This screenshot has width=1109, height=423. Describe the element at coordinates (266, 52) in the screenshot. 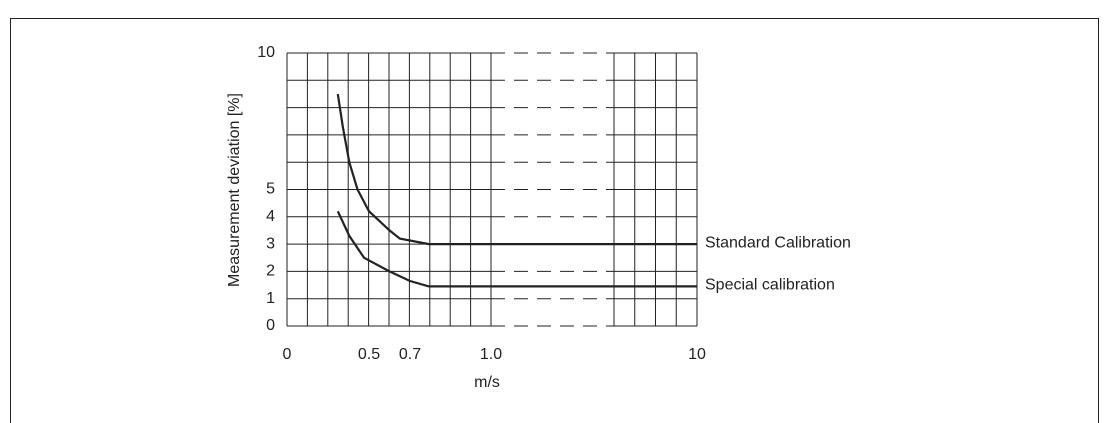

I see `y-tick-label: 10` at that location.